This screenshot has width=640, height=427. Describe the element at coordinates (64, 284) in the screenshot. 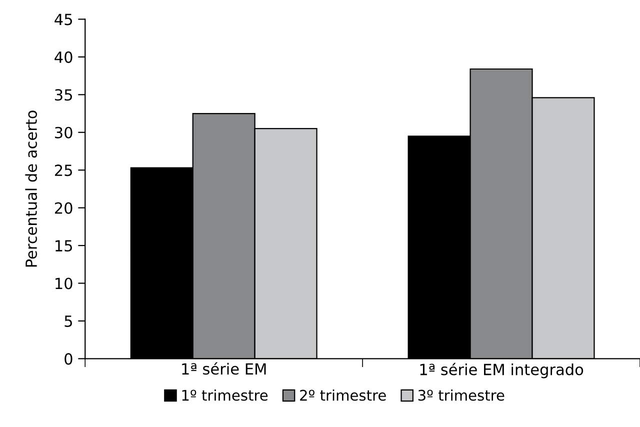

I see `y-tick-label: 10` at that location.